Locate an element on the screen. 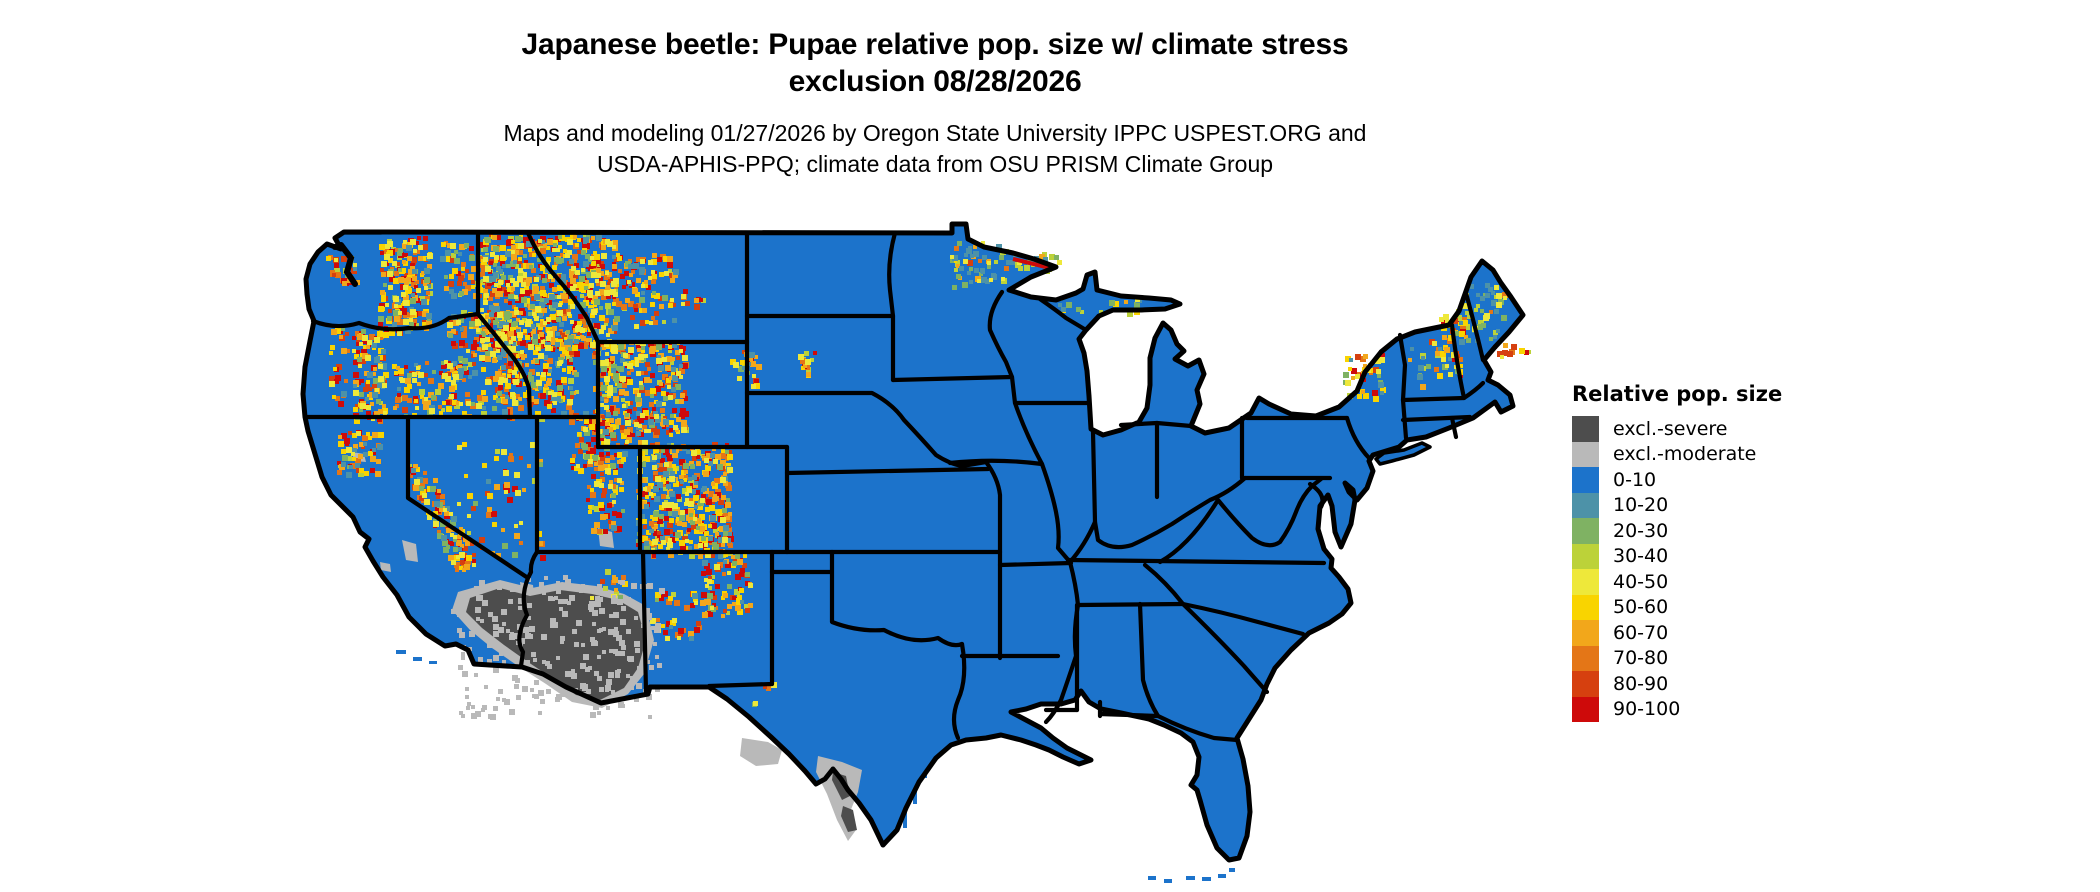 This screenshot has width=2100, height=892. legend-label: 40-50 is located at coordinates (1641, 581).